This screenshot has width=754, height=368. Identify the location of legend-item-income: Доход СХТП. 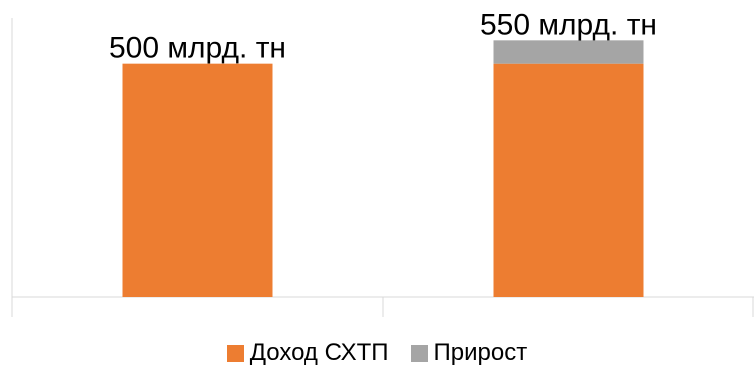
(307, 353).